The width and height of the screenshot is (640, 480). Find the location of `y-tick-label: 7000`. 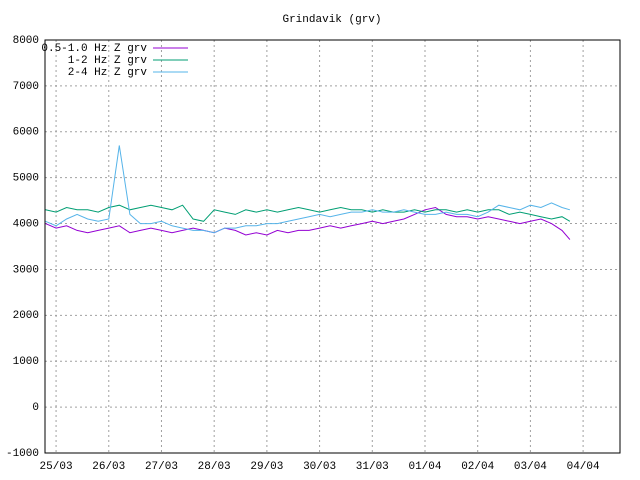

y-tick-label: 7000 is located at coordinates (26, 87).